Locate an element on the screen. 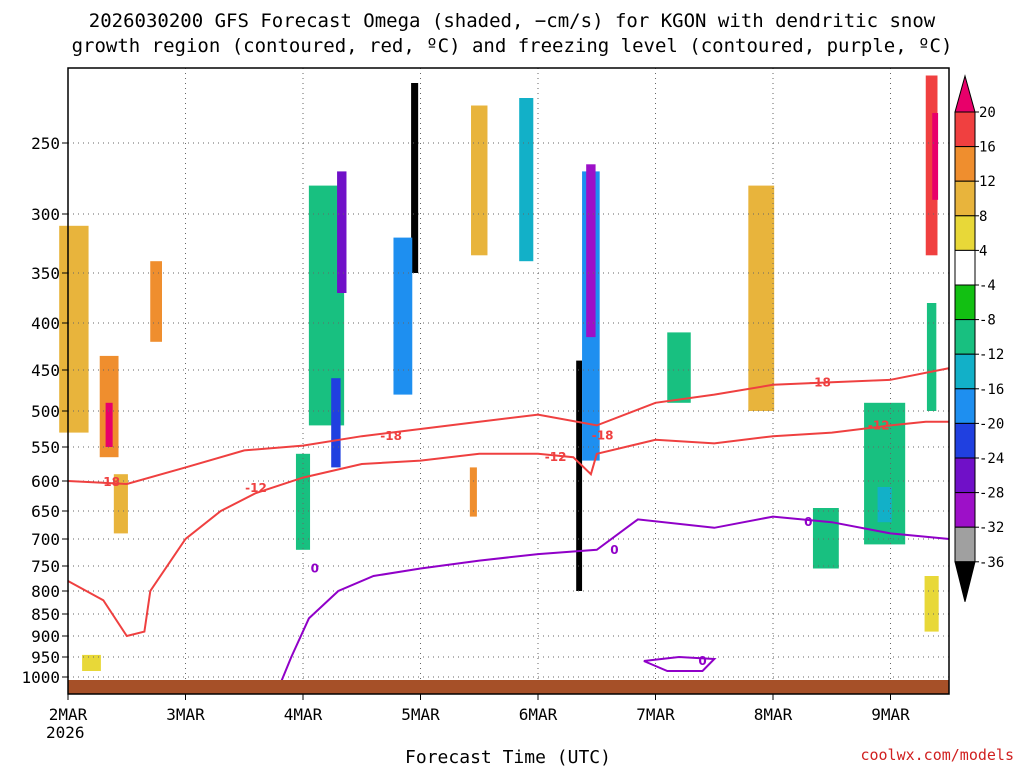 The width and height of the screenshot is (1024, 768). x-tick-label: 2MAR is located at coordinates (68, 714).